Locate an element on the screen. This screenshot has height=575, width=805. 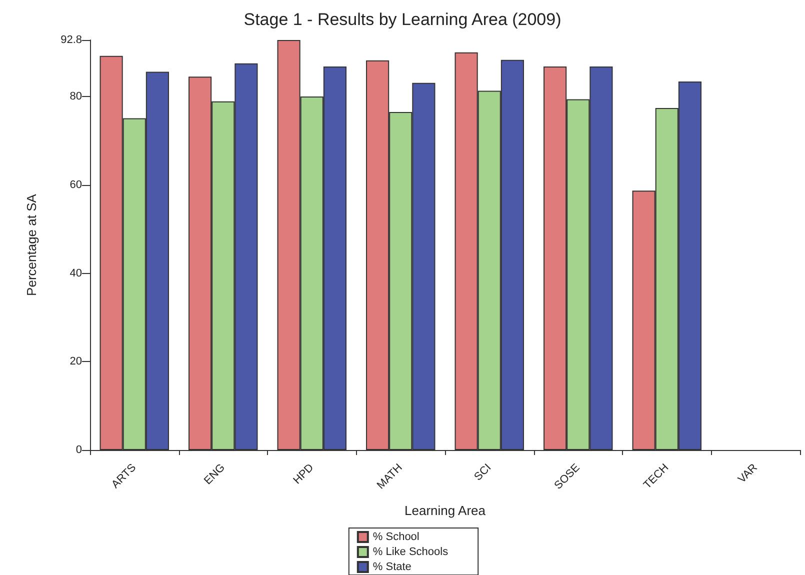
legend-label: % State is located at coordinates (392, 567).